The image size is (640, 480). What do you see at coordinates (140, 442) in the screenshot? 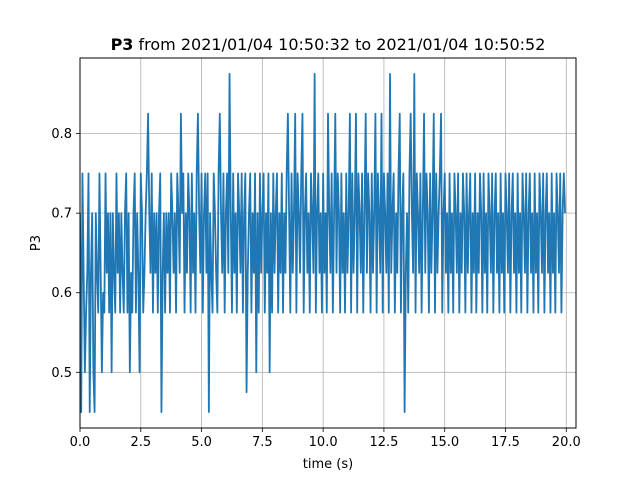
I see `x-tick-label: 2.5` at bounding box center [140, 442].